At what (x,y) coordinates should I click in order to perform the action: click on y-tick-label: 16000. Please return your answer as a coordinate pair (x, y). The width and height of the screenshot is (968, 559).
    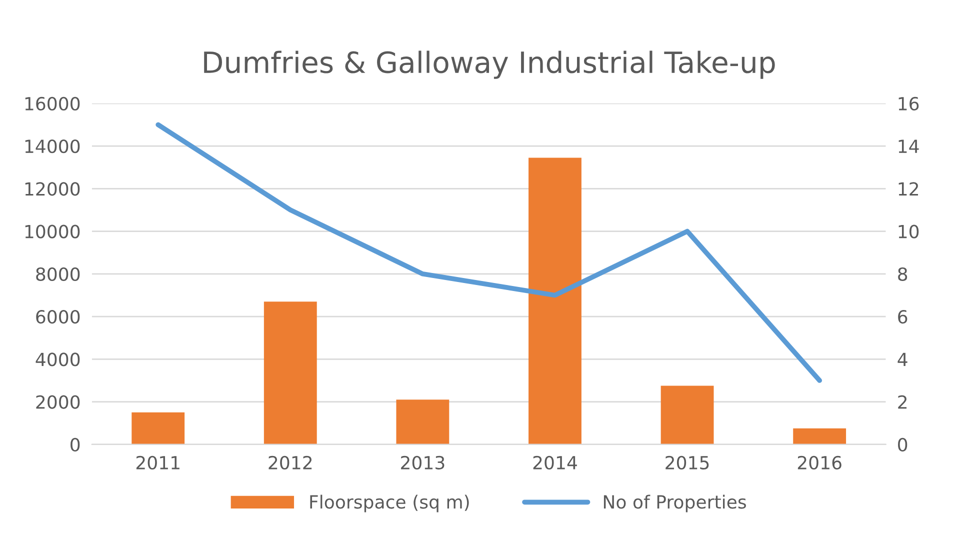
    Looking at the image, I should click on (52, 103).